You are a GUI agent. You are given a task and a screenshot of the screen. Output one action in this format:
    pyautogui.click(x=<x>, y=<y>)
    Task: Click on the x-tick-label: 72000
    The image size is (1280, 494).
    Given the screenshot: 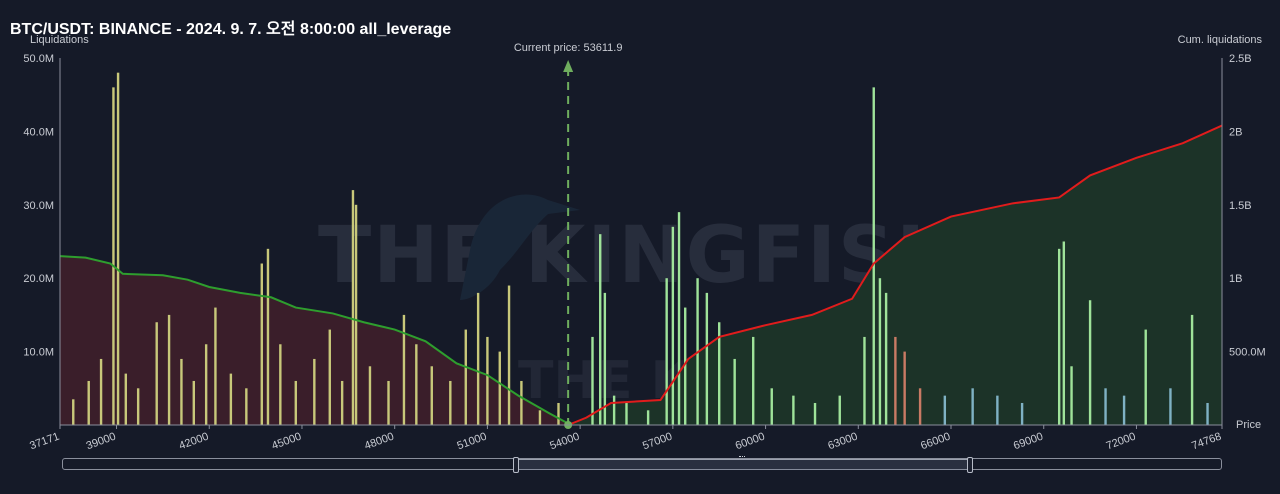 What is the action you would take?
    pyautogui.click(x=1121, y=442)
    